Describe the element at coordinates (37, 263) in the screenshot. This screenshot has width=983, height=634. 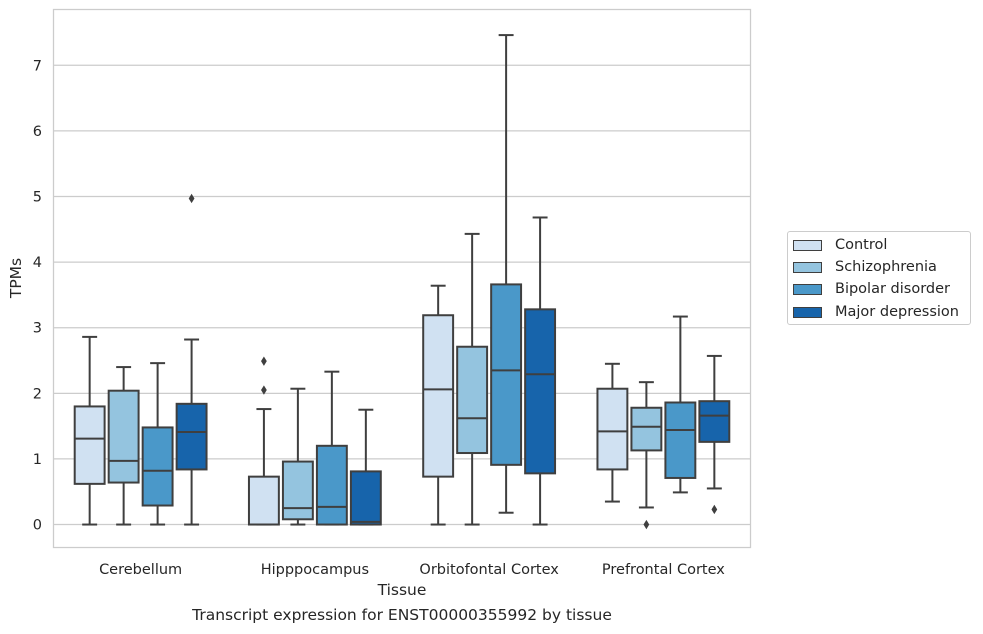
I see `y-tick-label: 4` at that location.